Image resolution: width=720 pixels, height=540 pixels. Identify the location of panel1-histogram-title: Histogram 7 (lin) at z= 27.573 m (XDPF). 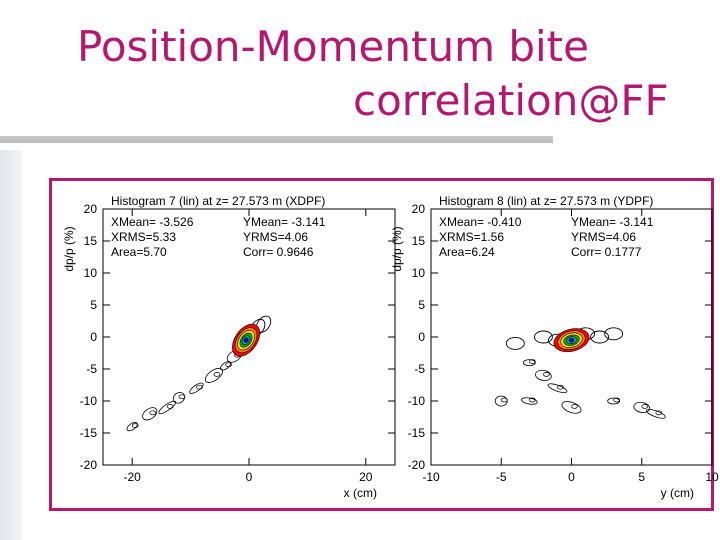
(218, 201).